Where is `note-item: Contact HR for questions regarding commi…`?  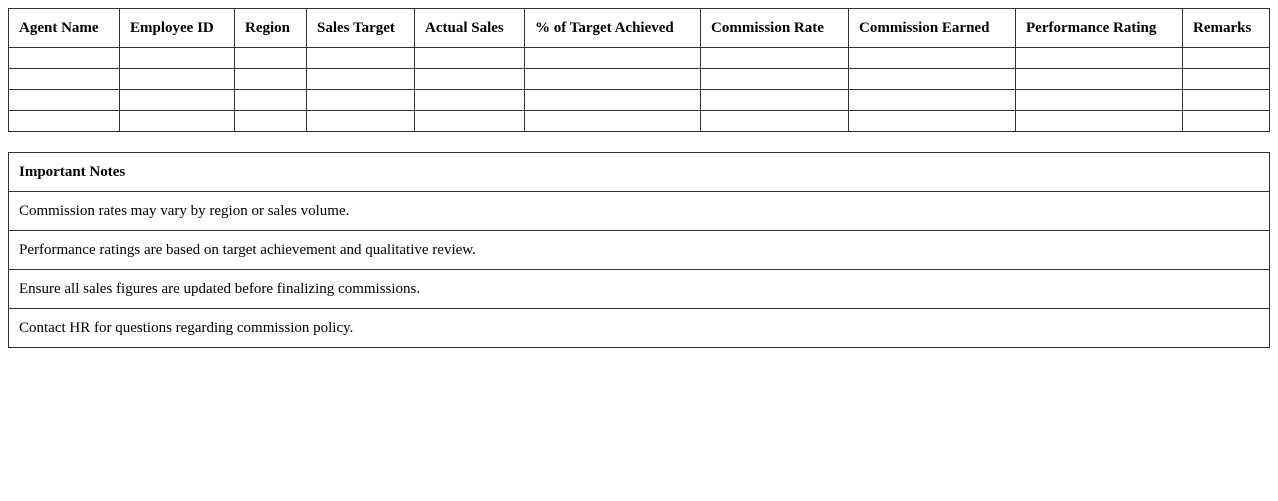
note-item: Contact HR for questions regarding commi… is located at coordinates (639, 328).